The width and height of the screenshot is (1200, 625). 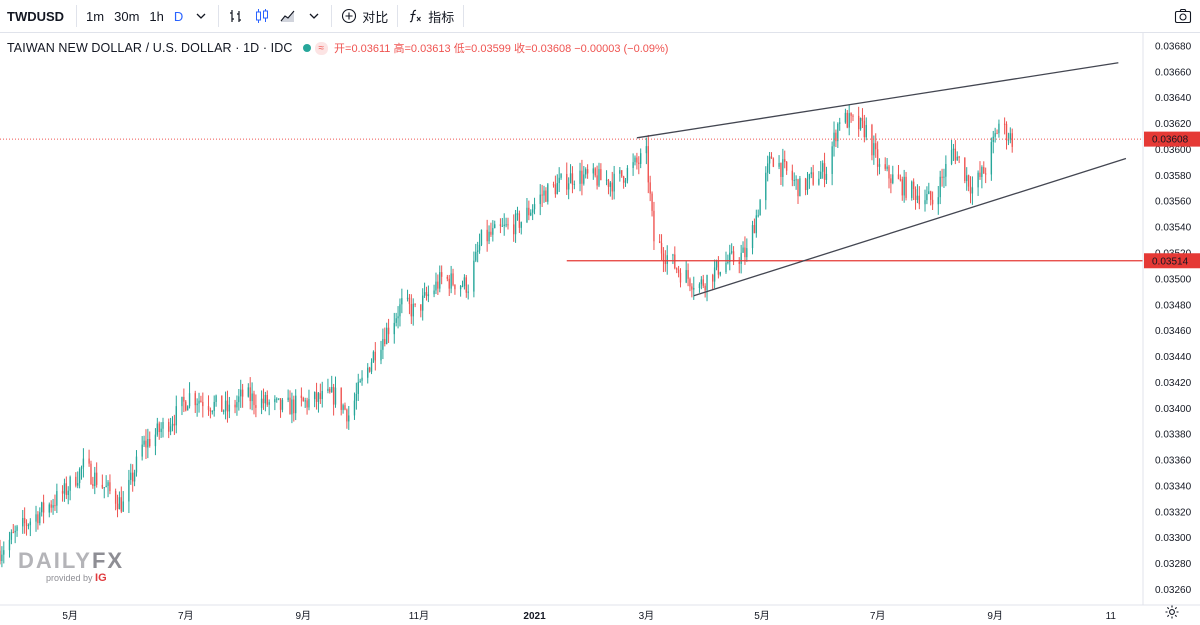 I want to click on compare-label: 对比, so click(x=375, y=17).